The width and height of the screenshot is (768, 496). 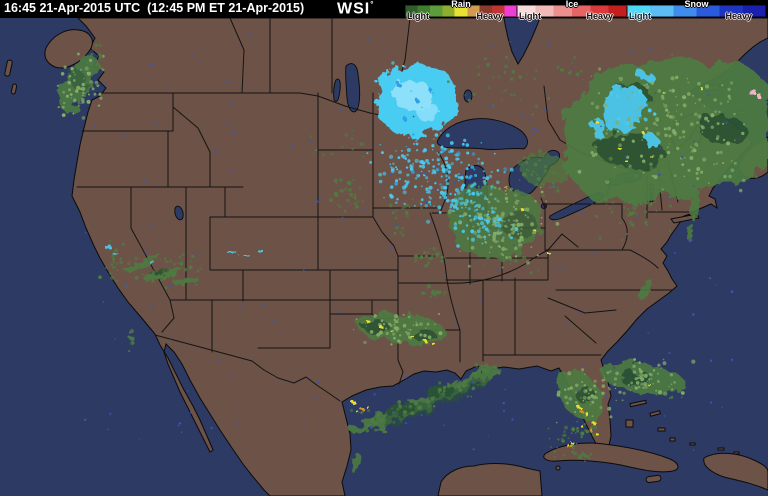 I want to click on island-small, so click(x=14, y=89).